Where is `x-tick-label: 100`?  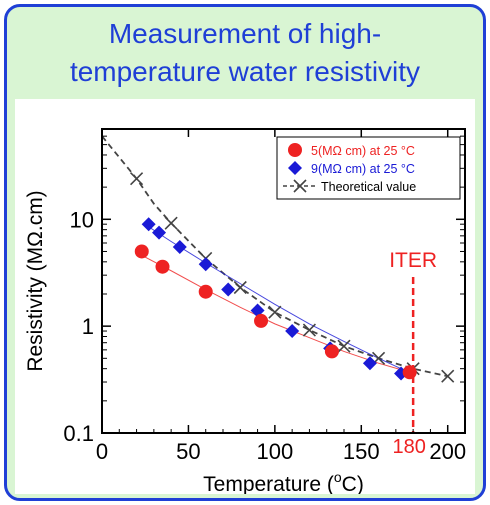
x-tick-label: 100 is located at coordinates (274, 451).